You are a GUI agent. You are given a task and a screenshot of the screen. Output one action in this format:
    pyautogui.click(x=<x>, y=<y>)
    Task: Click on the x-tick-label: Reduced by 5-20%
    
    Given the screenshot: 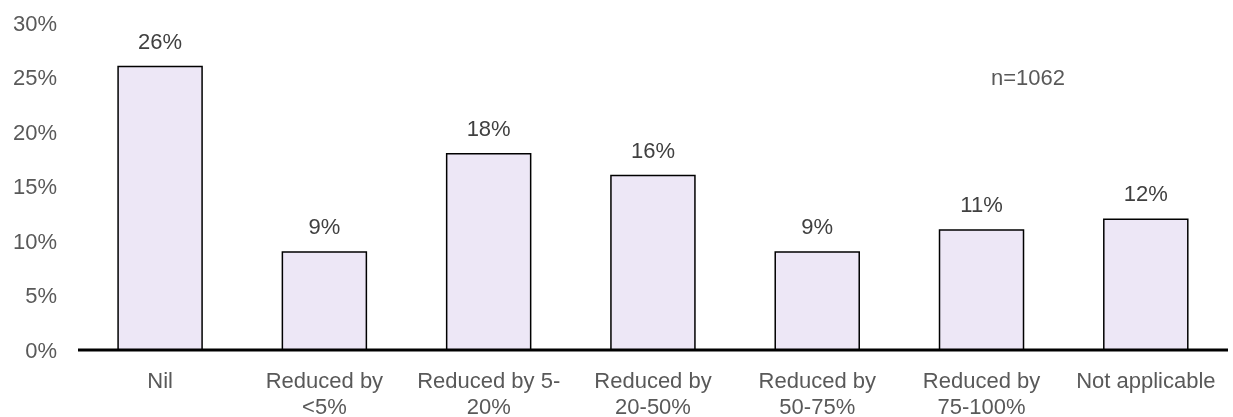 What is the action you would take?
    pyautogui.click(x=489, y=392)
    